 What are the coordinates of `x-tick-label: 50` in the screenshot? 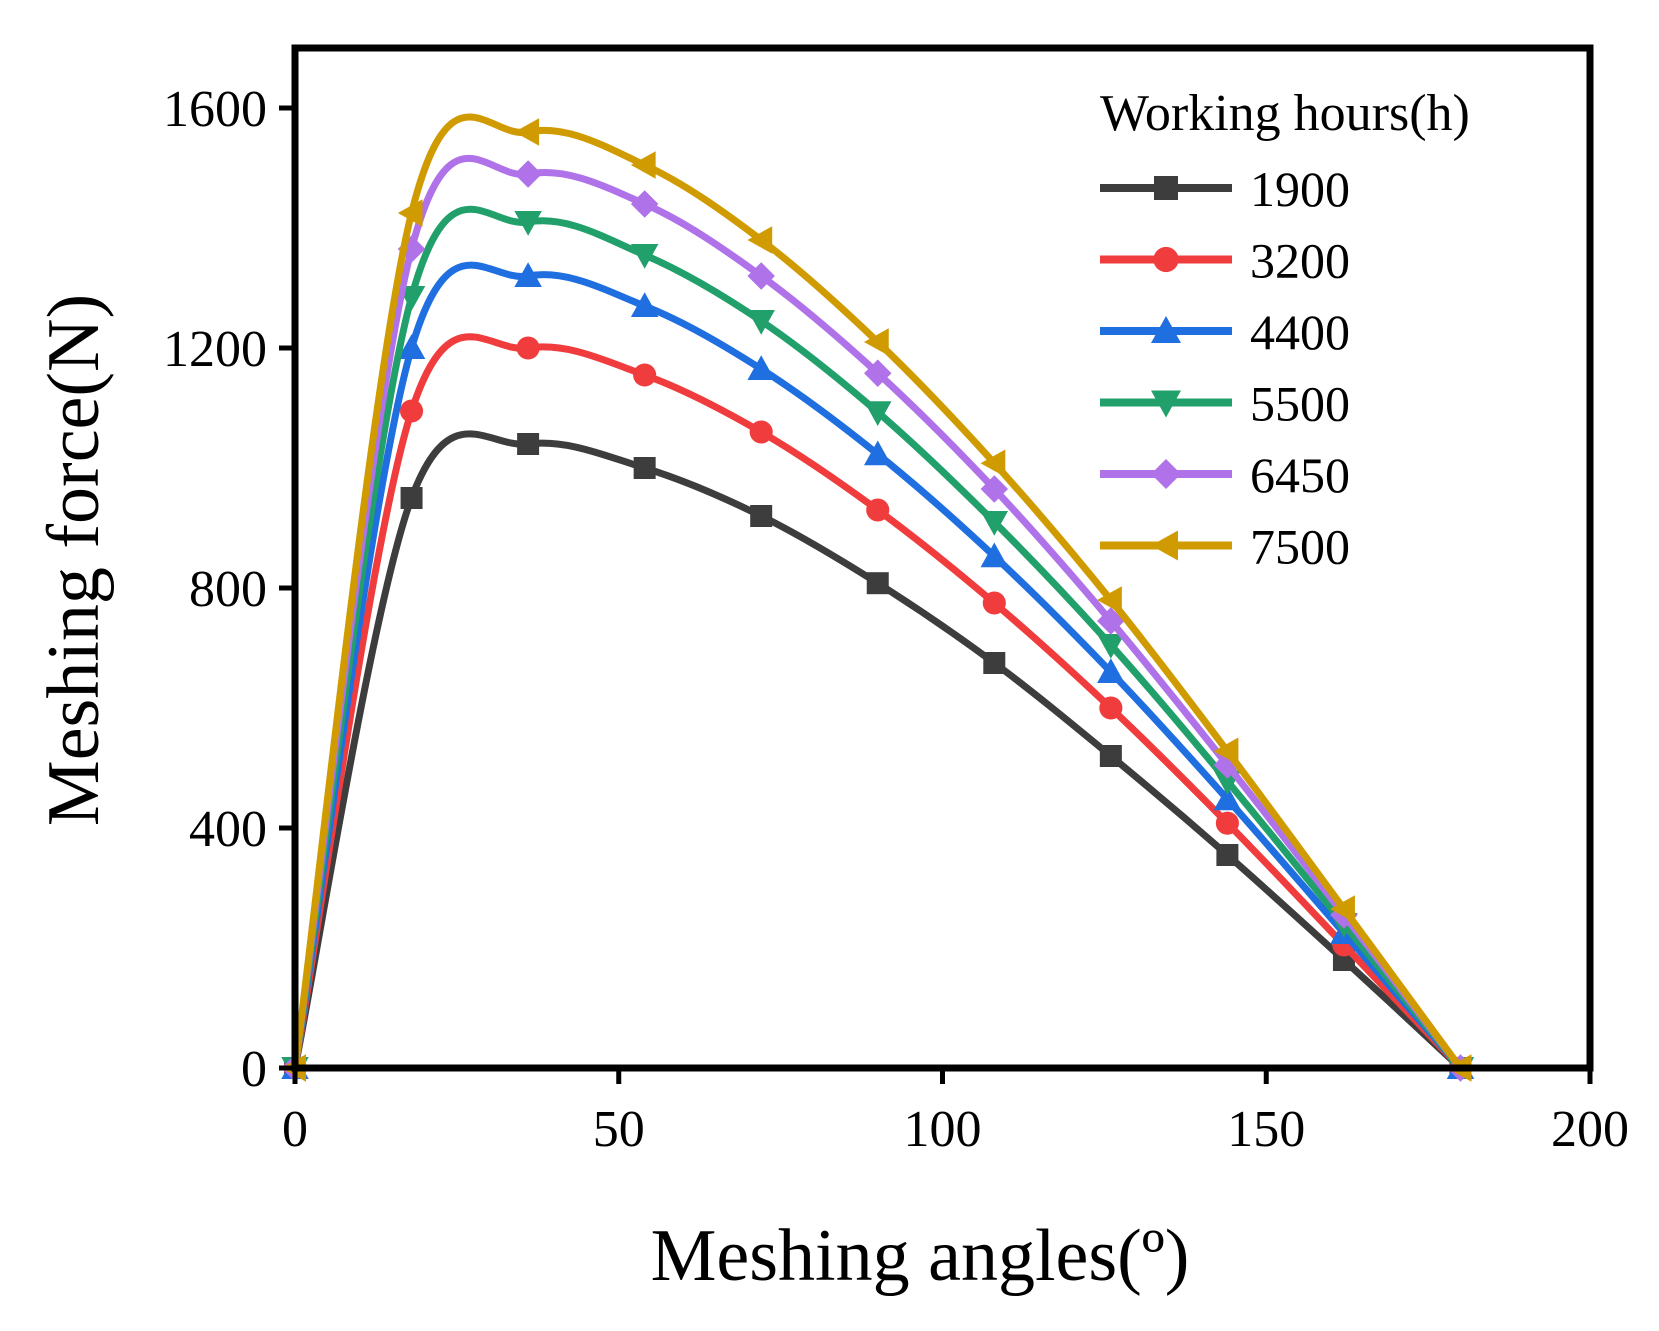 It's located at (619, 1129).